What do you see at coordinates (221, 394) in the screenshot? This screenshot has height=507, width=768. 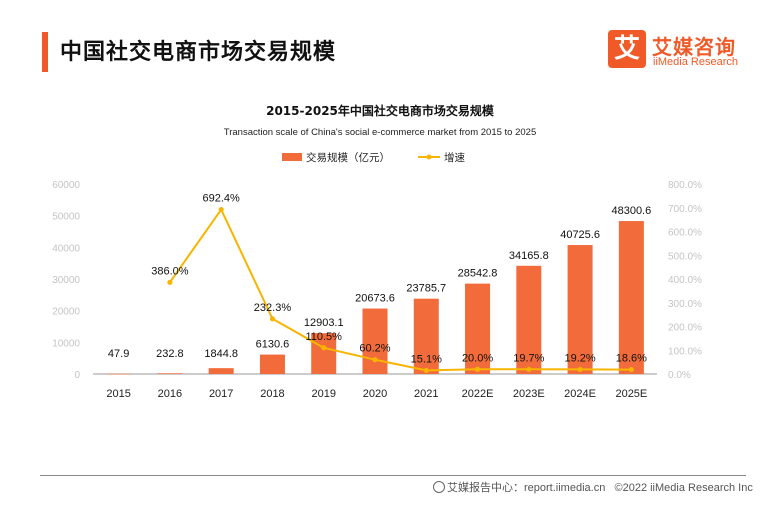 I see `x-tick-label: 2017` at bounding box center [221, 394].